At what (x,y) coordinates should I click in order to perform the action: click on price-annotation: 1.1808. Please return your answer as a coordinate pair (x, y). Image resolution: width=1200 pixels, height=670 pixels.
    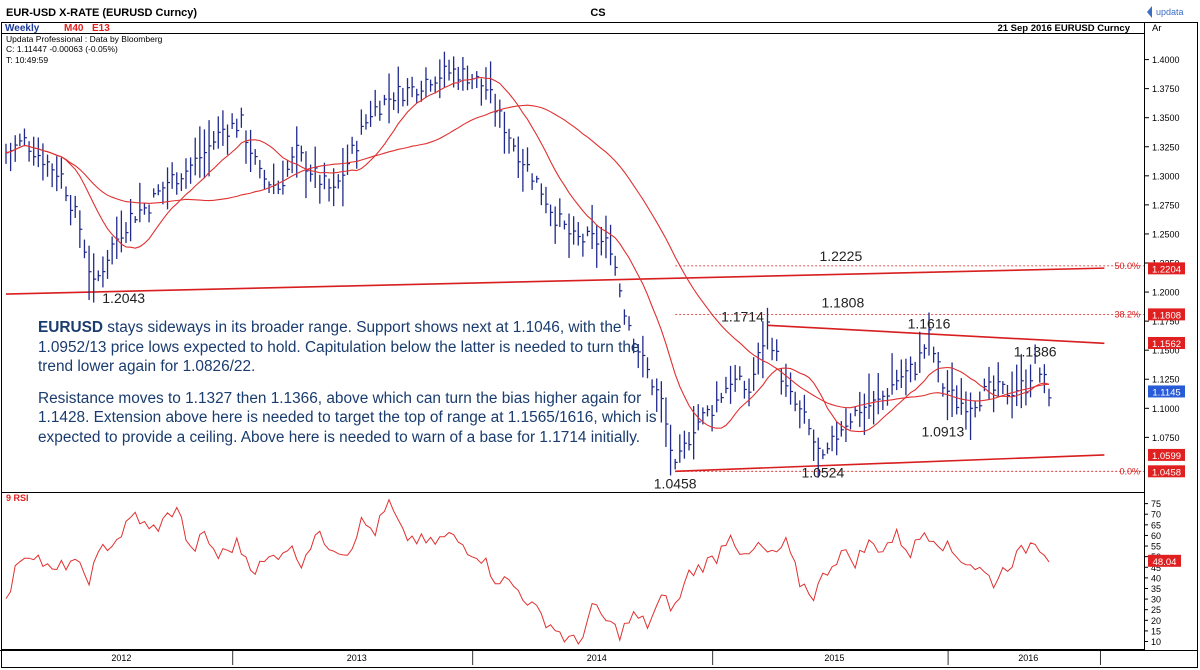
    Looking at the image, I should click on (842, 302).